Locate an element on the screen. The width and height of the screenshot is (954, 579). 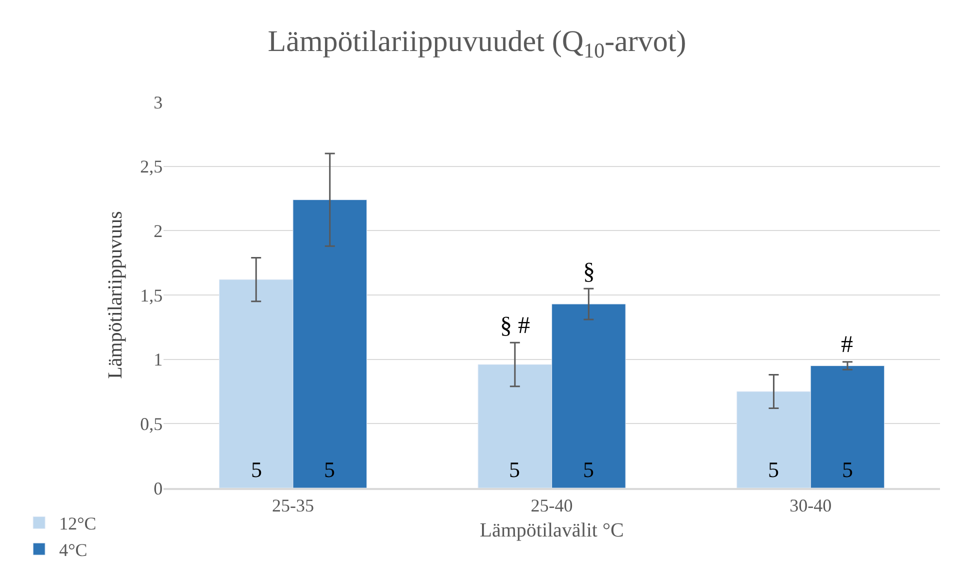
x-tick-label: 25-35 is located at coordinates (293, 505).